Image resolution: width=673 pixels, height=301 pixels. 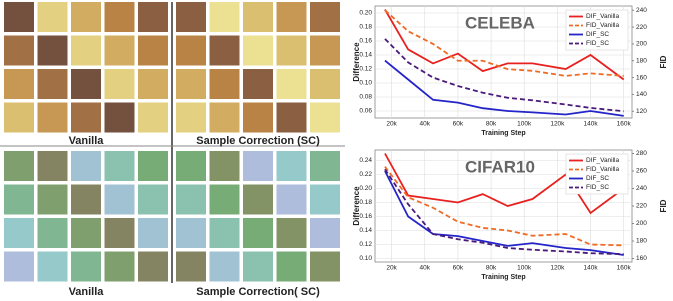 What do you see at coordinates (365, 244) in the screenshot?
I see `y-tick-label: 0.12` at bounding box center [365, 244].